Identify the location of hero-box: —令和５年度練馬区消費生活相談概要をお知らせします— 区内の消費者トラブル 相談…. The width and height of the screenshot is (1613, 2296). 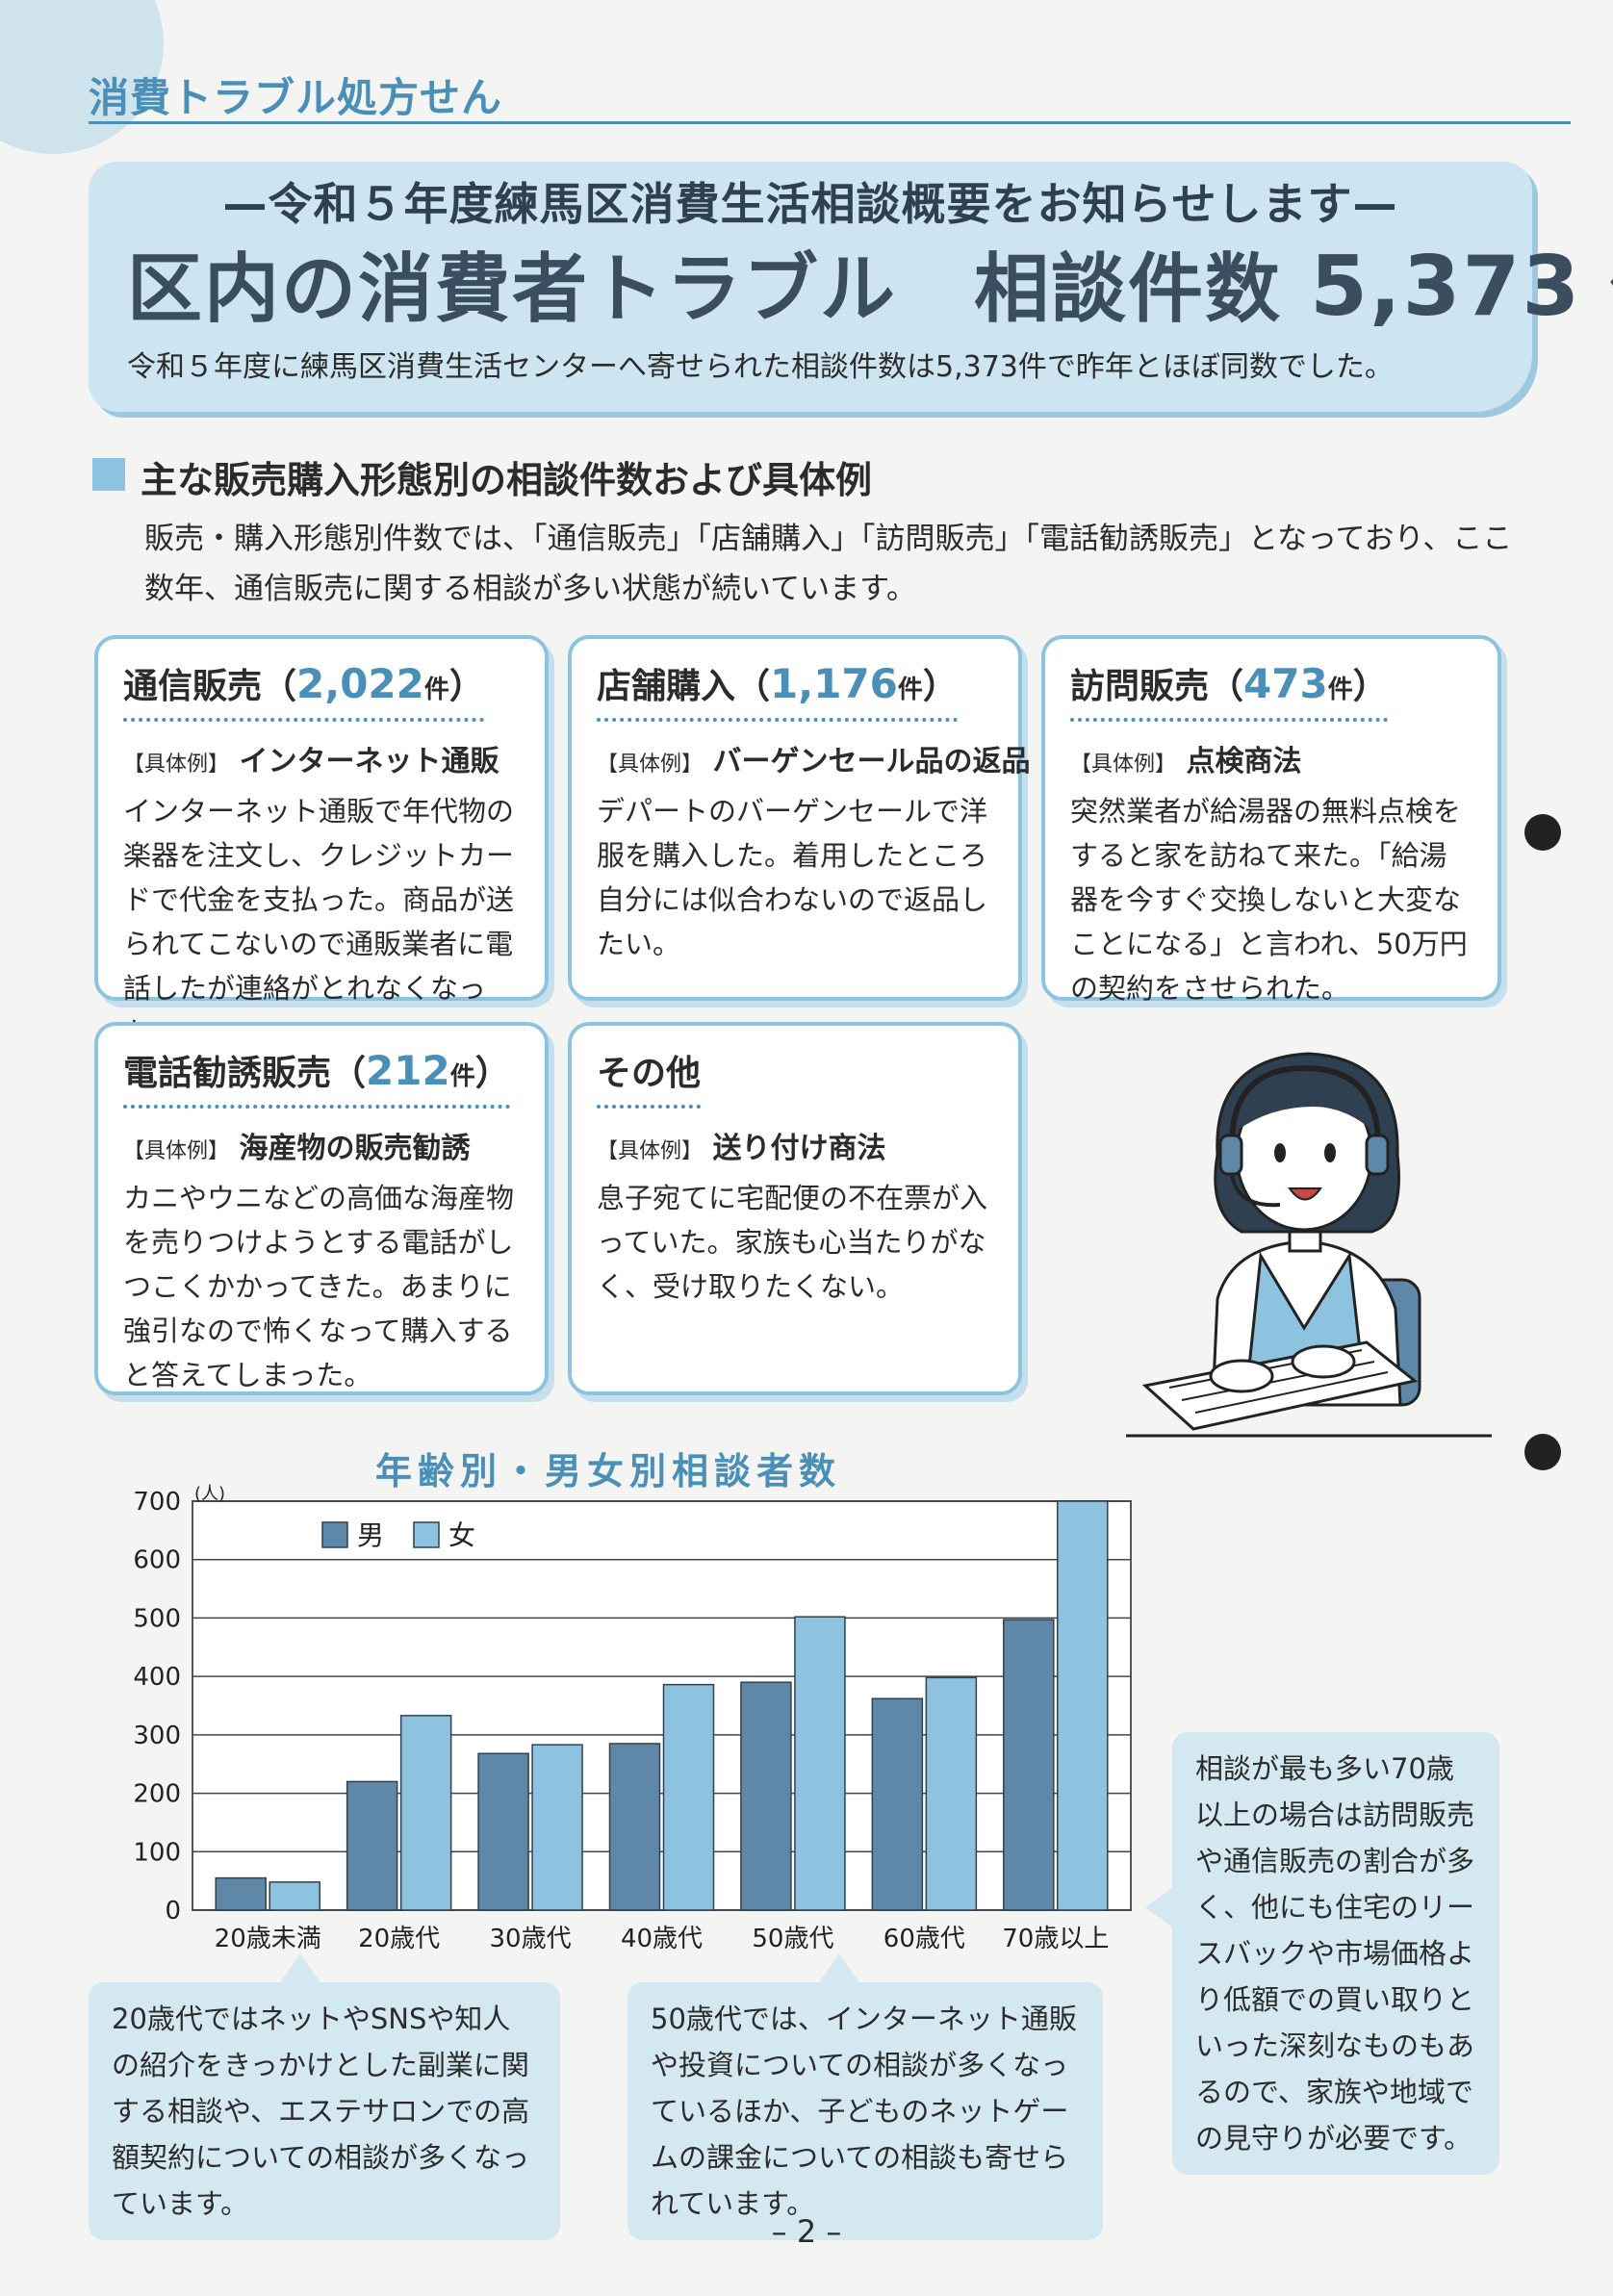
(851, 287).